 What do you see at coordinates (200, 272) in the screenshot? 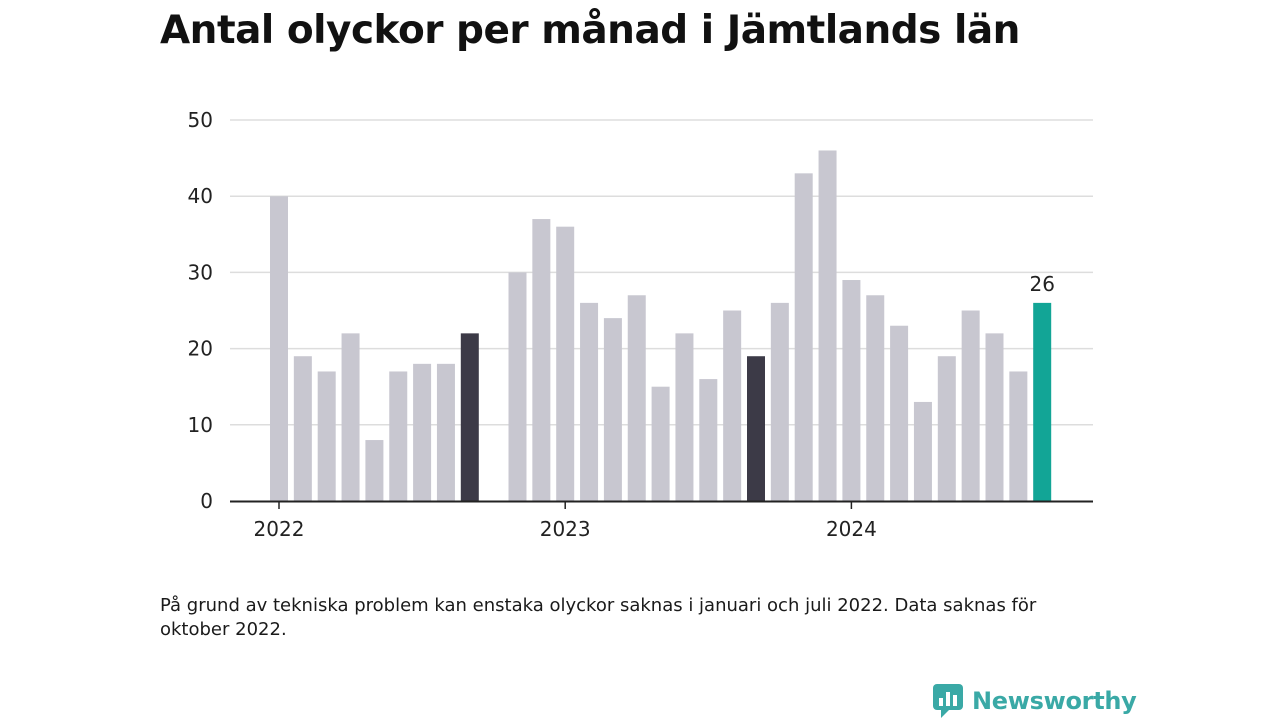
I see `y-tick-label: 30` at bounding box center [200, 272].